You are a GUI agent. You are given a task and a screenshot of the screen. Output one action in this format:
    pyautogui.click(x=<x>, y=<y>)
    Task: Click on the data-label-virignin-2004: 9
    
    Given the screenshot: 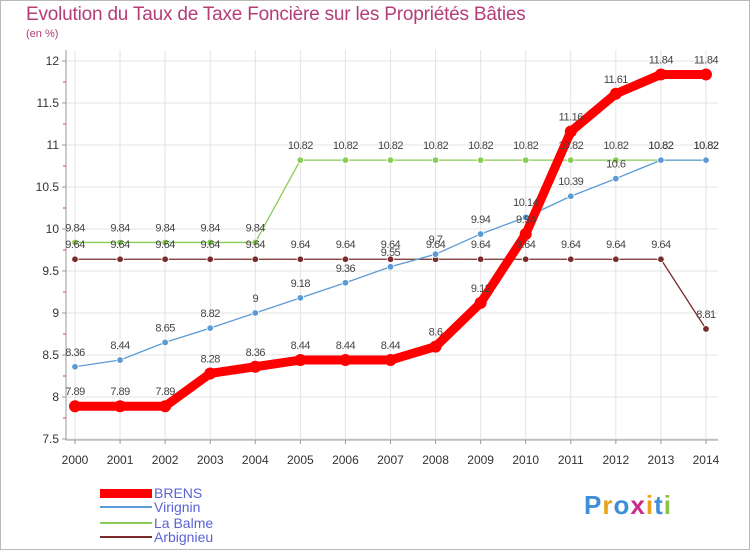 What is the action you would take?
    pyautogui.click(x=255, y=299)
    